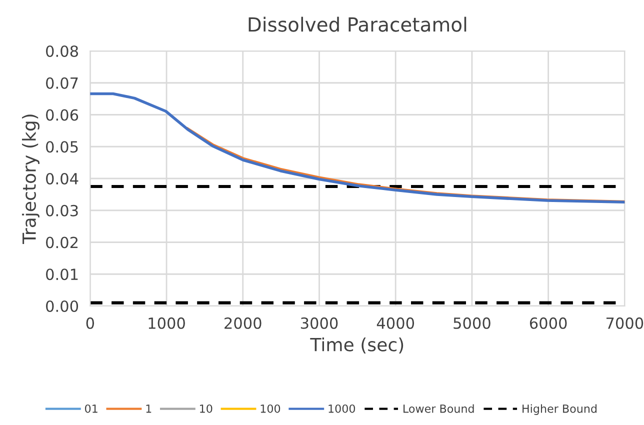 Image resolution: width=644 pixels, height=425 pixels. I want to click on y-tick-label: 0.00, so click(62, 306).